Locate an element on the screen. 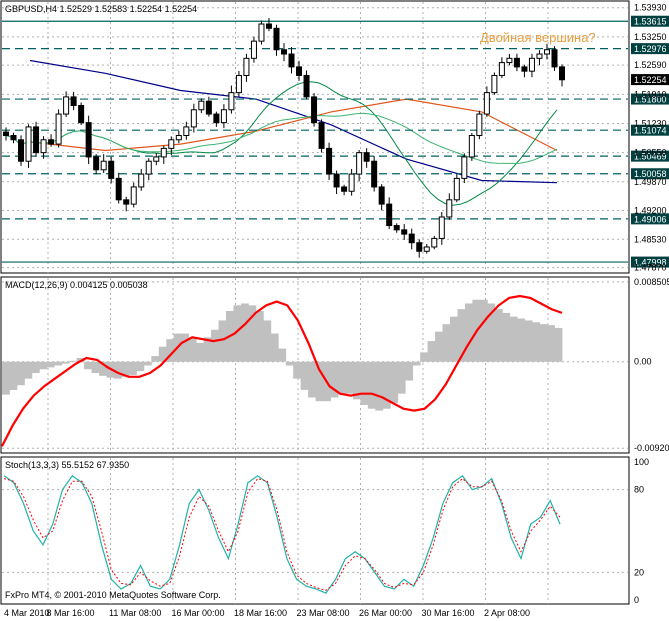 The image size is (669, 621). level-price-label: 1.51800 is located at coordinates (650, 100).